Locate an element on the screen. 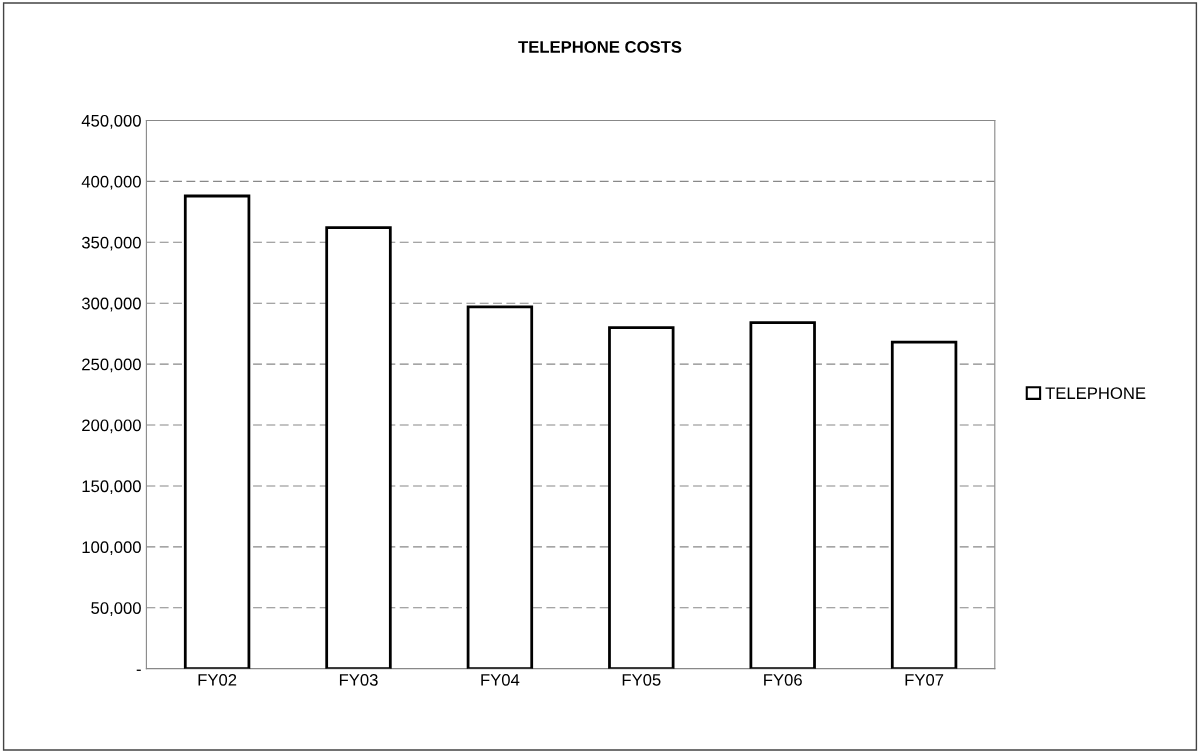 The image size is (1200, 753). y-tick-label: 200,000 is located at coordinates (111, 426).